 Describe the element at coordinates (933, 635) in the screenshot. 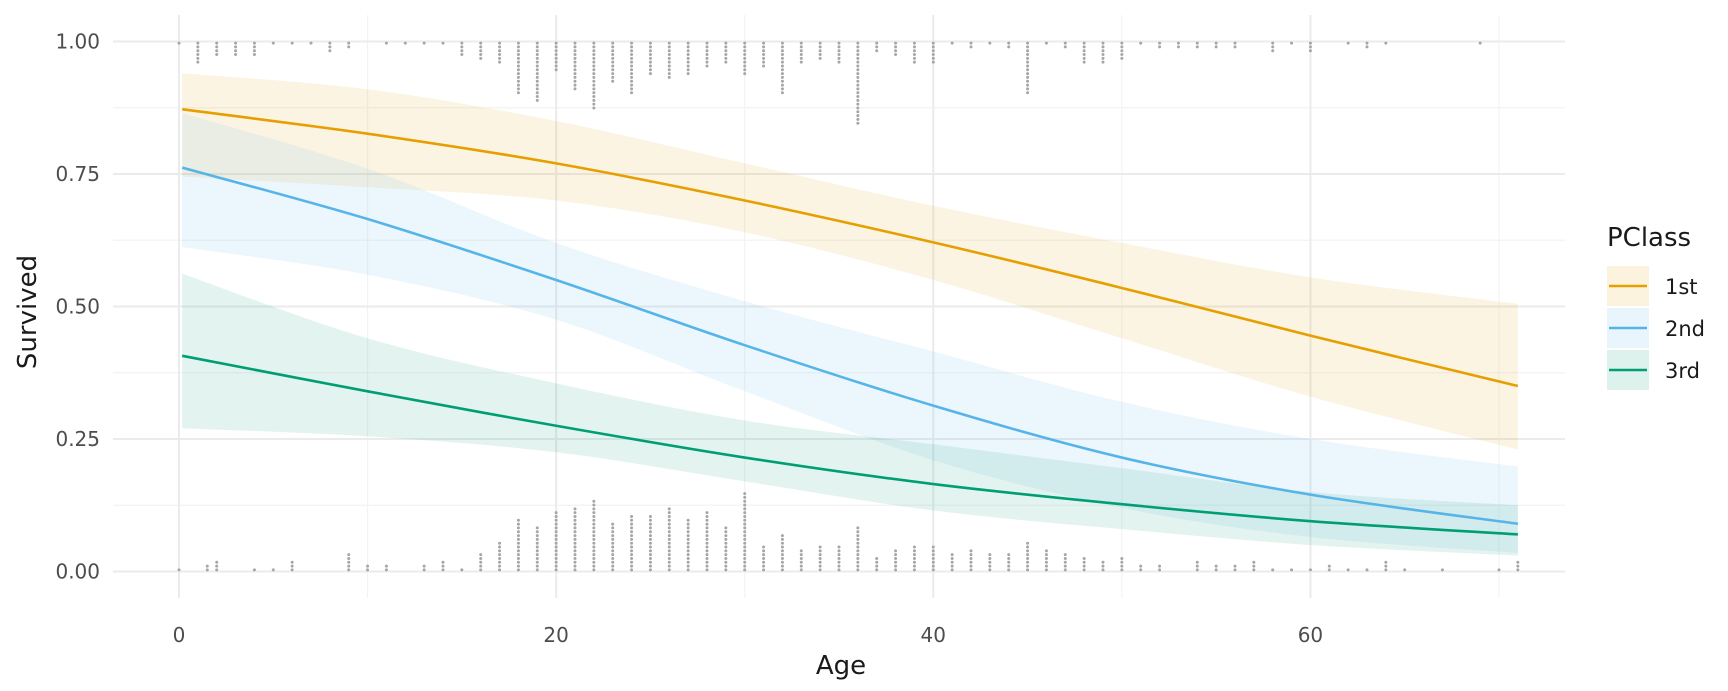

I see `x-tick-label: 40` at that location.